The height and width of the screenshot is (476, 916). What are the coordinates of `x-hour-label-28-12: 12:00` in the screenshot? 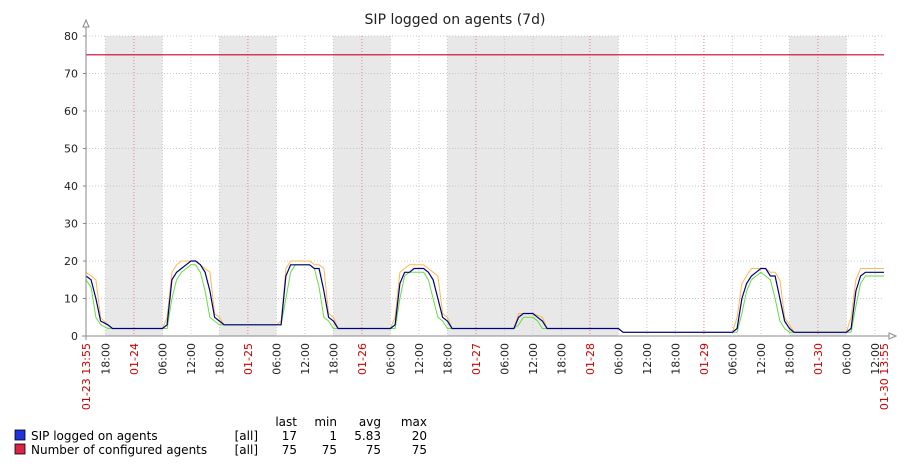 It's located at (647, 359).